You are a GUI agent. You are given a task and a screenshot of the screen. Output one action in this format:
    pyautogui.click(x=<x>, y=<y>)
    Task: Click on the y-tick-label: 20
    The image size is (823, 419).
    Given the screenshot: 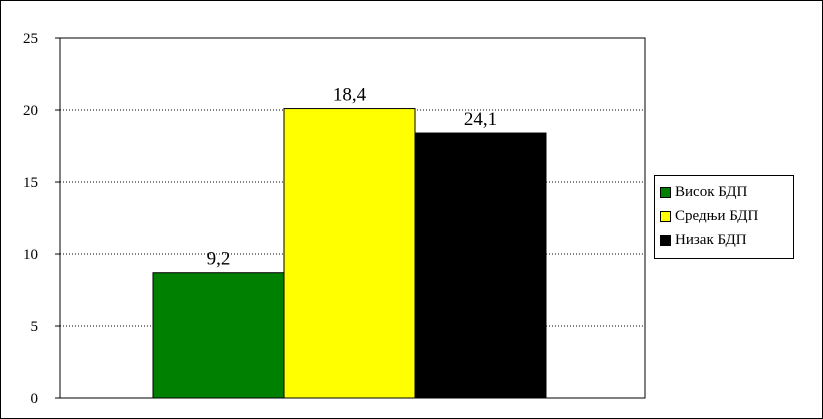 What is the action you would take?
    pyautogui.click(x=30, y=111)
    